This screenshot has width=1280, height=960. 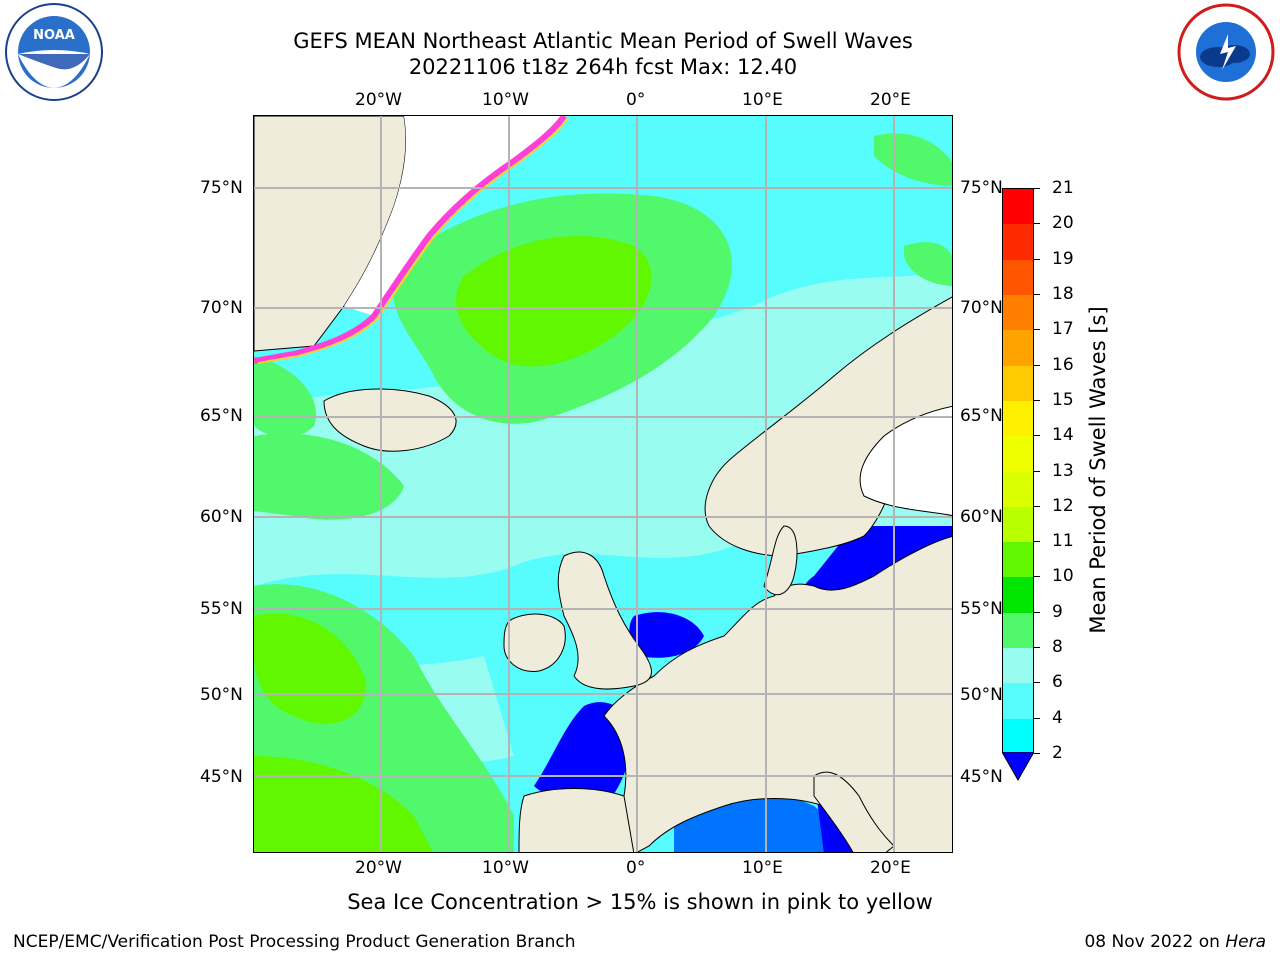 I want to click on lon-label-top: 20°E, so click(x=890, y=100).